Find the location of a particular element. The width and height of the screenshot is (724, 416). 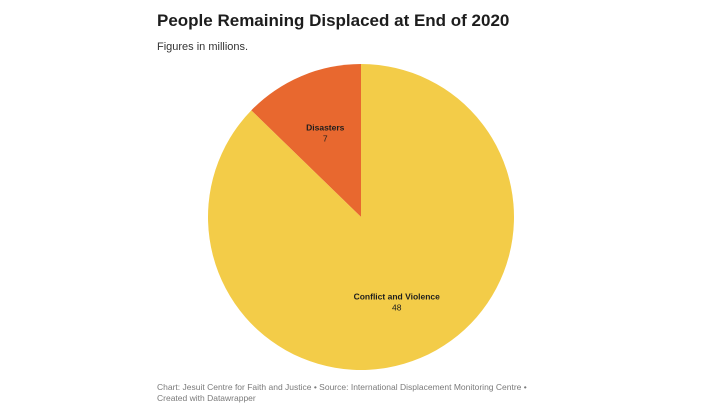

pie-slice-disasters is located at coordinates (306, 140).